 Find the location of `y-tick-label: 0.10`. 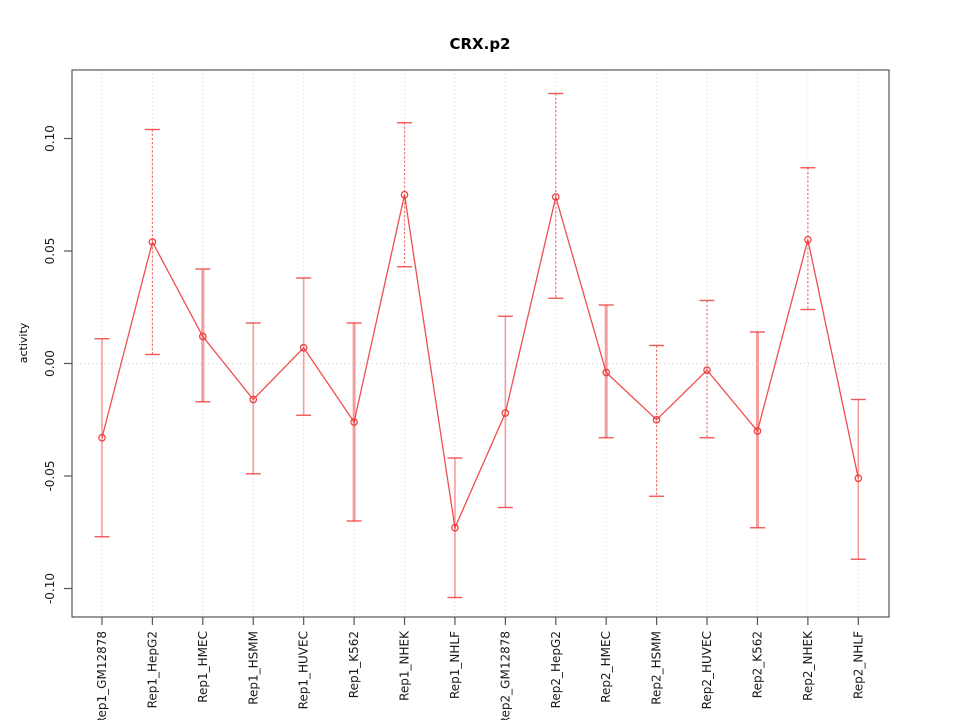

y-tick-label: 0.10 is located at coordinates (50, 138).